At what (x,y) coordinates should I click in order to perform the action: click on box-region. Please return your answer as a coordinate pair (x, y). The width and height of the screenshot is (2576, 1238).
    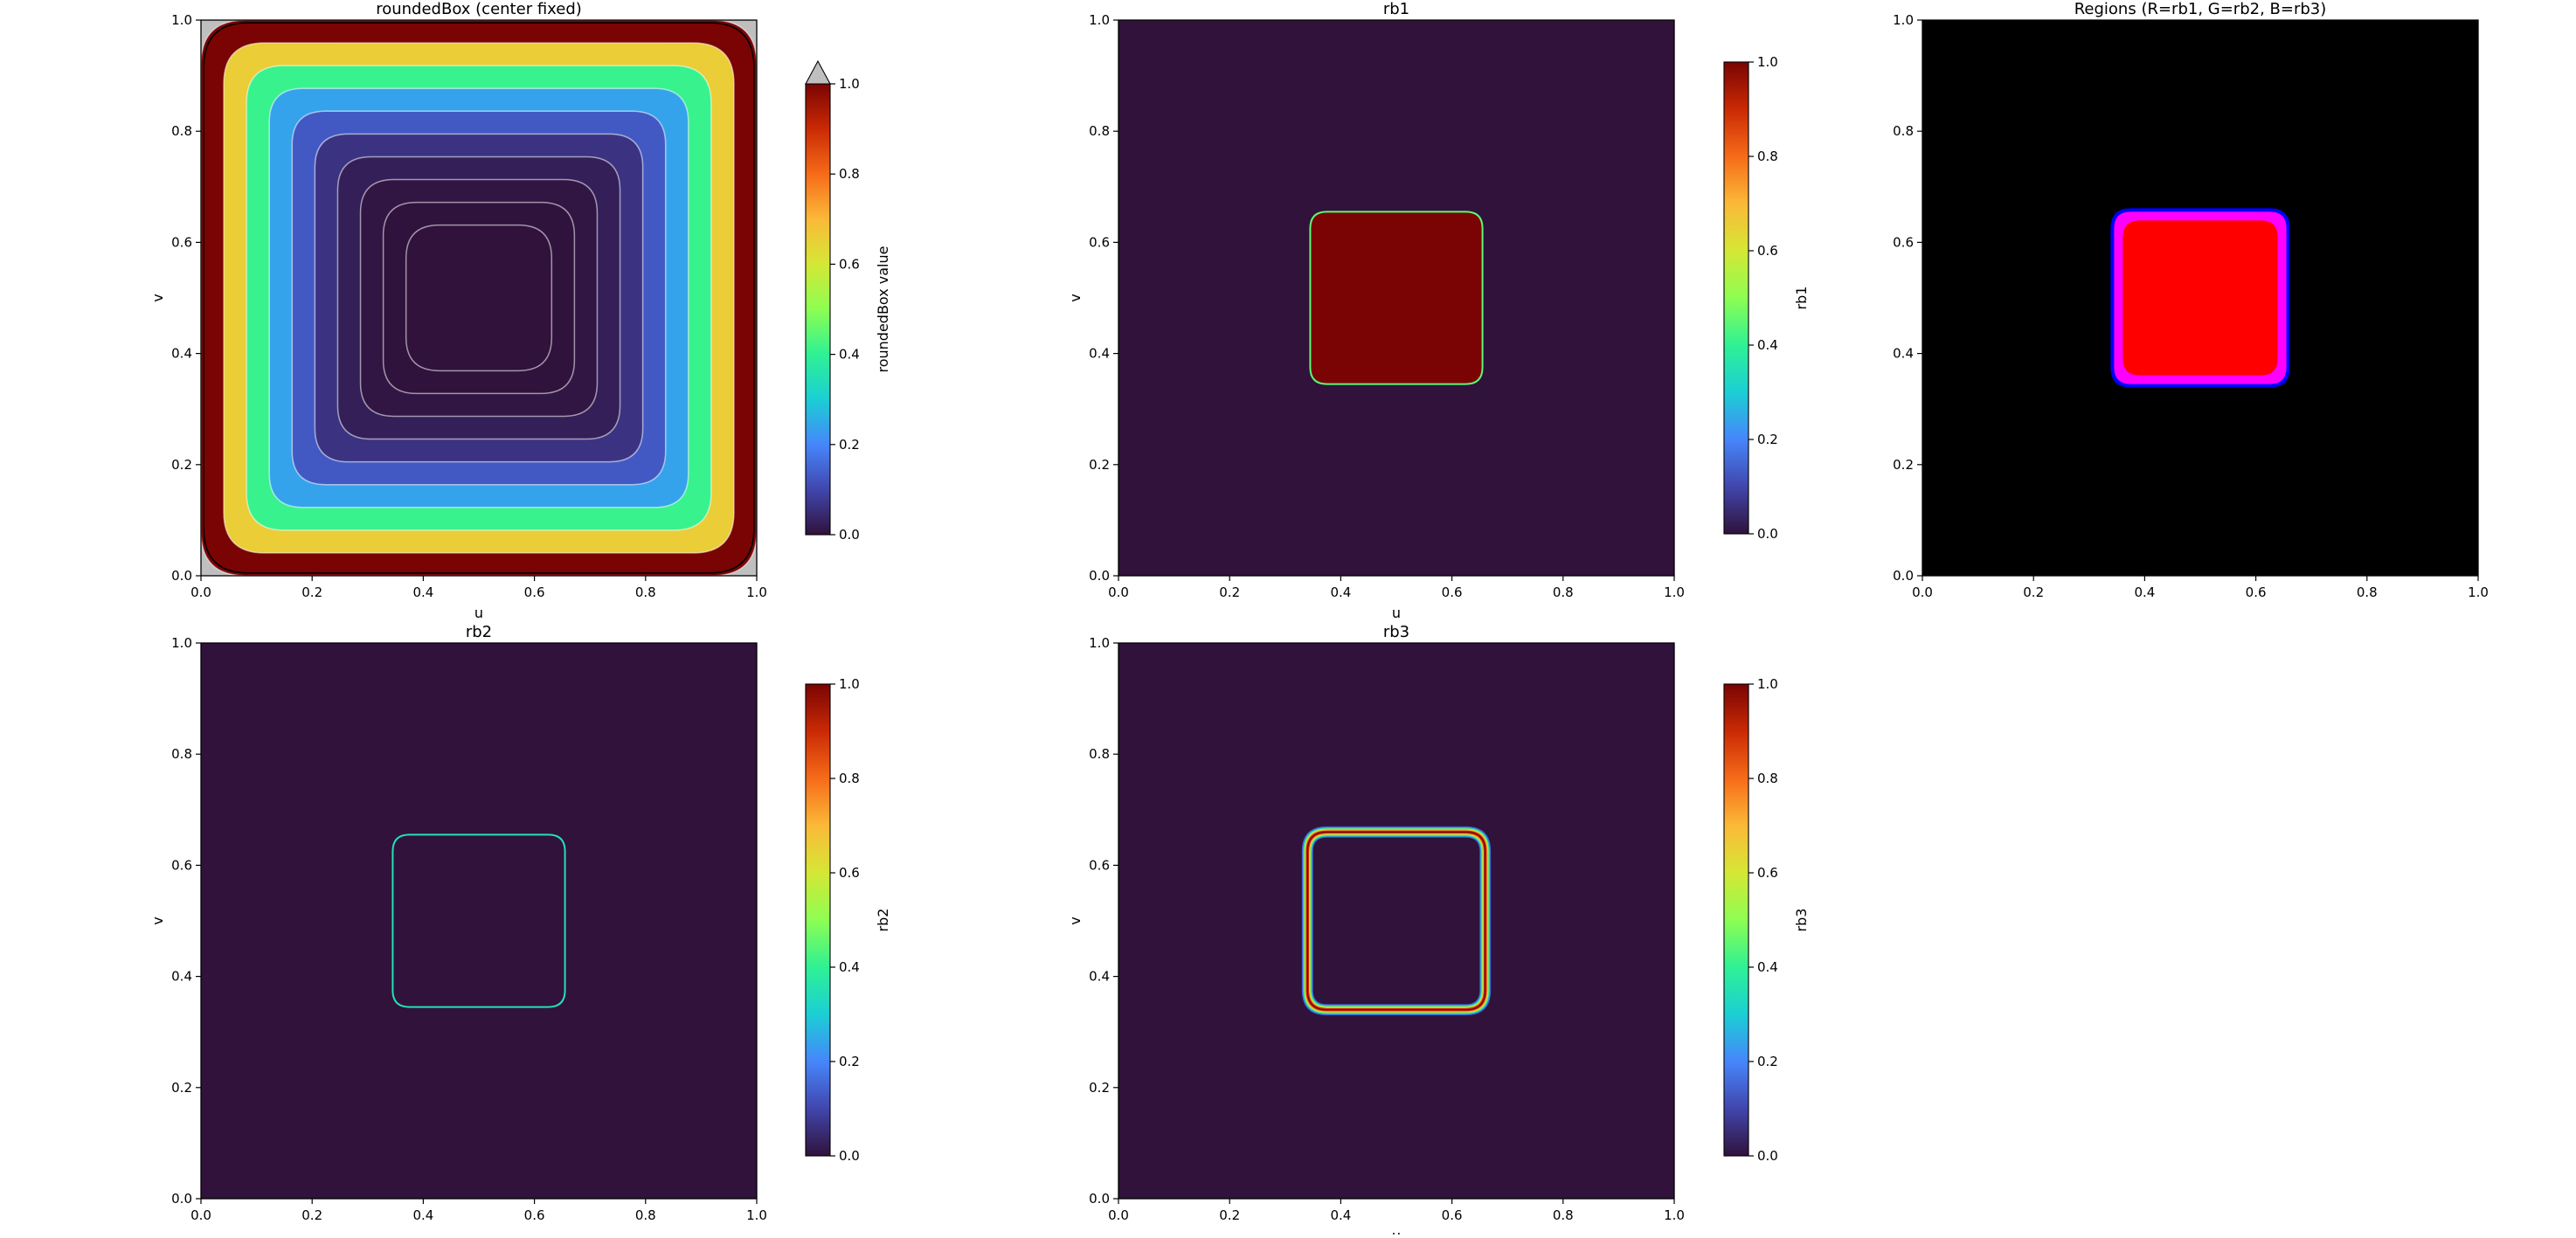
    Looking at the image, I should click on (1396, 298).